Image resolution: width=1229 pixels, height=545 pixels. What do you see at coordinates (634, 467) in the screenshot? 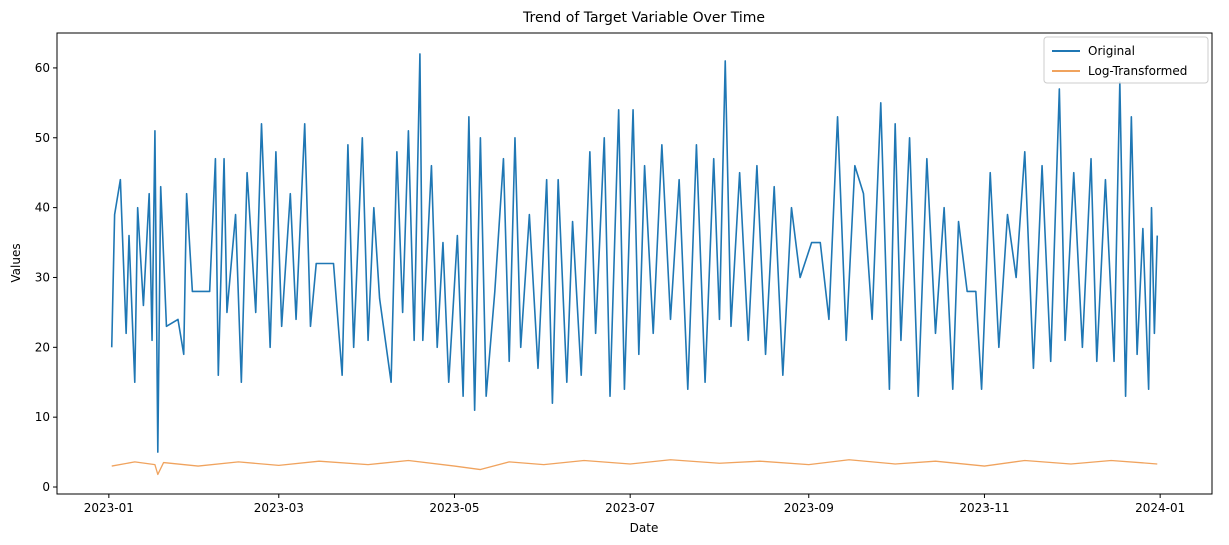
I see `series-line-log-transformed` at bounding box center [634, 467].